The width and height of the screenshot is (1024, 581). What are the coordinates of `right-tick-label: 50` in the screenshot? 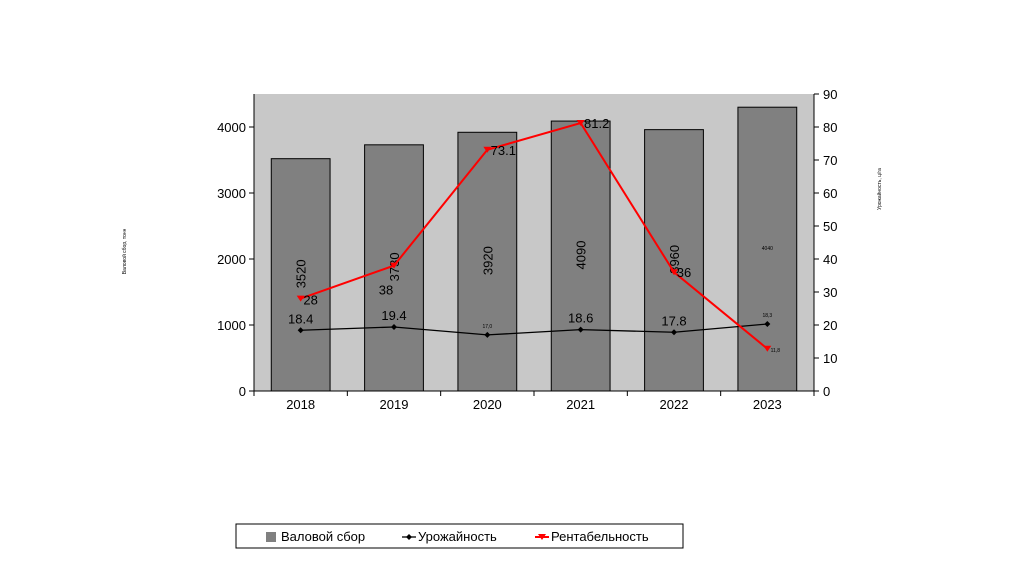 It's located at (830, 226).